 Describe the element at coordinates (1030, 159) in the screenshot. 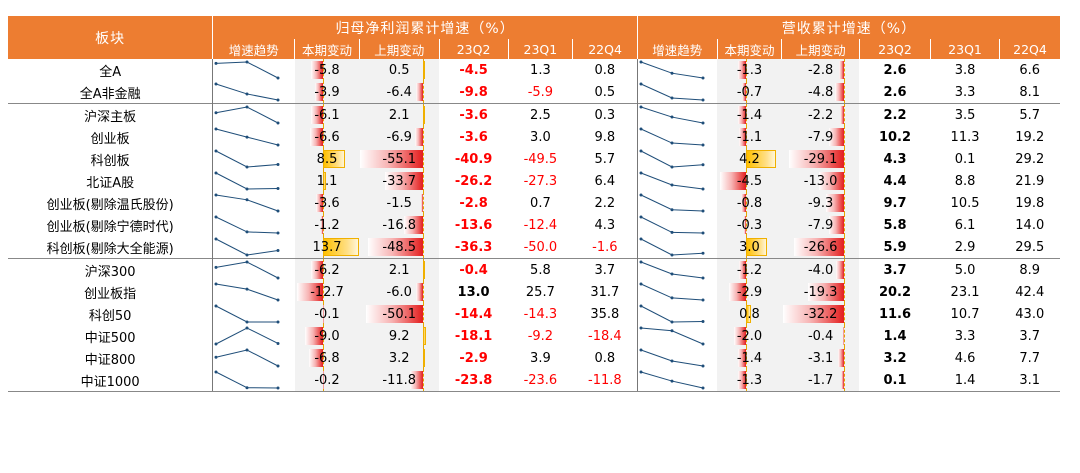

I see `revenue-q4-value: 29.2` at that location.